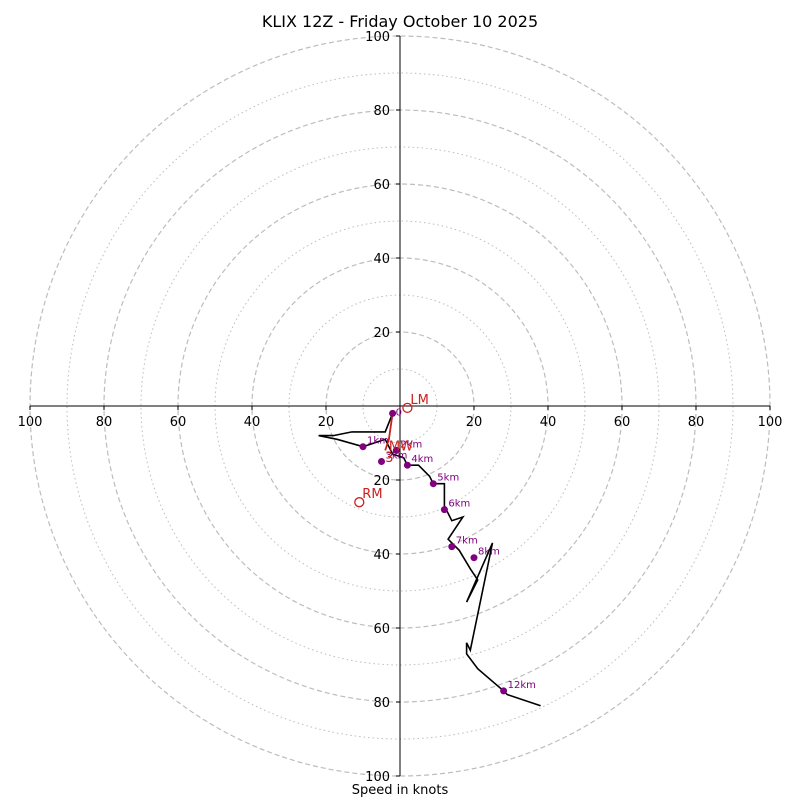  What do you see at coordinates (448, 478) in the screenshot?
I see `height-marker-label: 5km` at bounding box center [448, 478].